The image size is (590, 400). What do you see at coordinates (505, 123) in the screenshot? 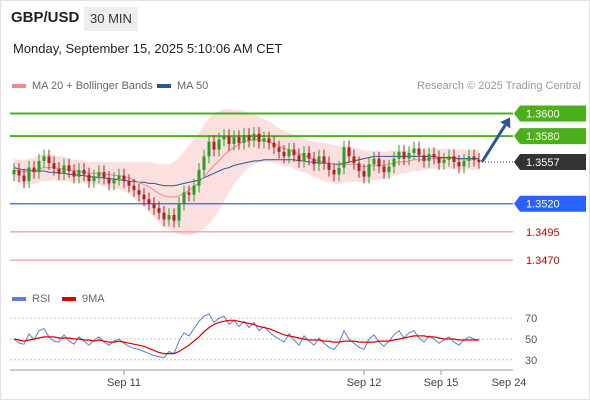
I see `forecast-arrow-head` at bounding box center [505, 123].